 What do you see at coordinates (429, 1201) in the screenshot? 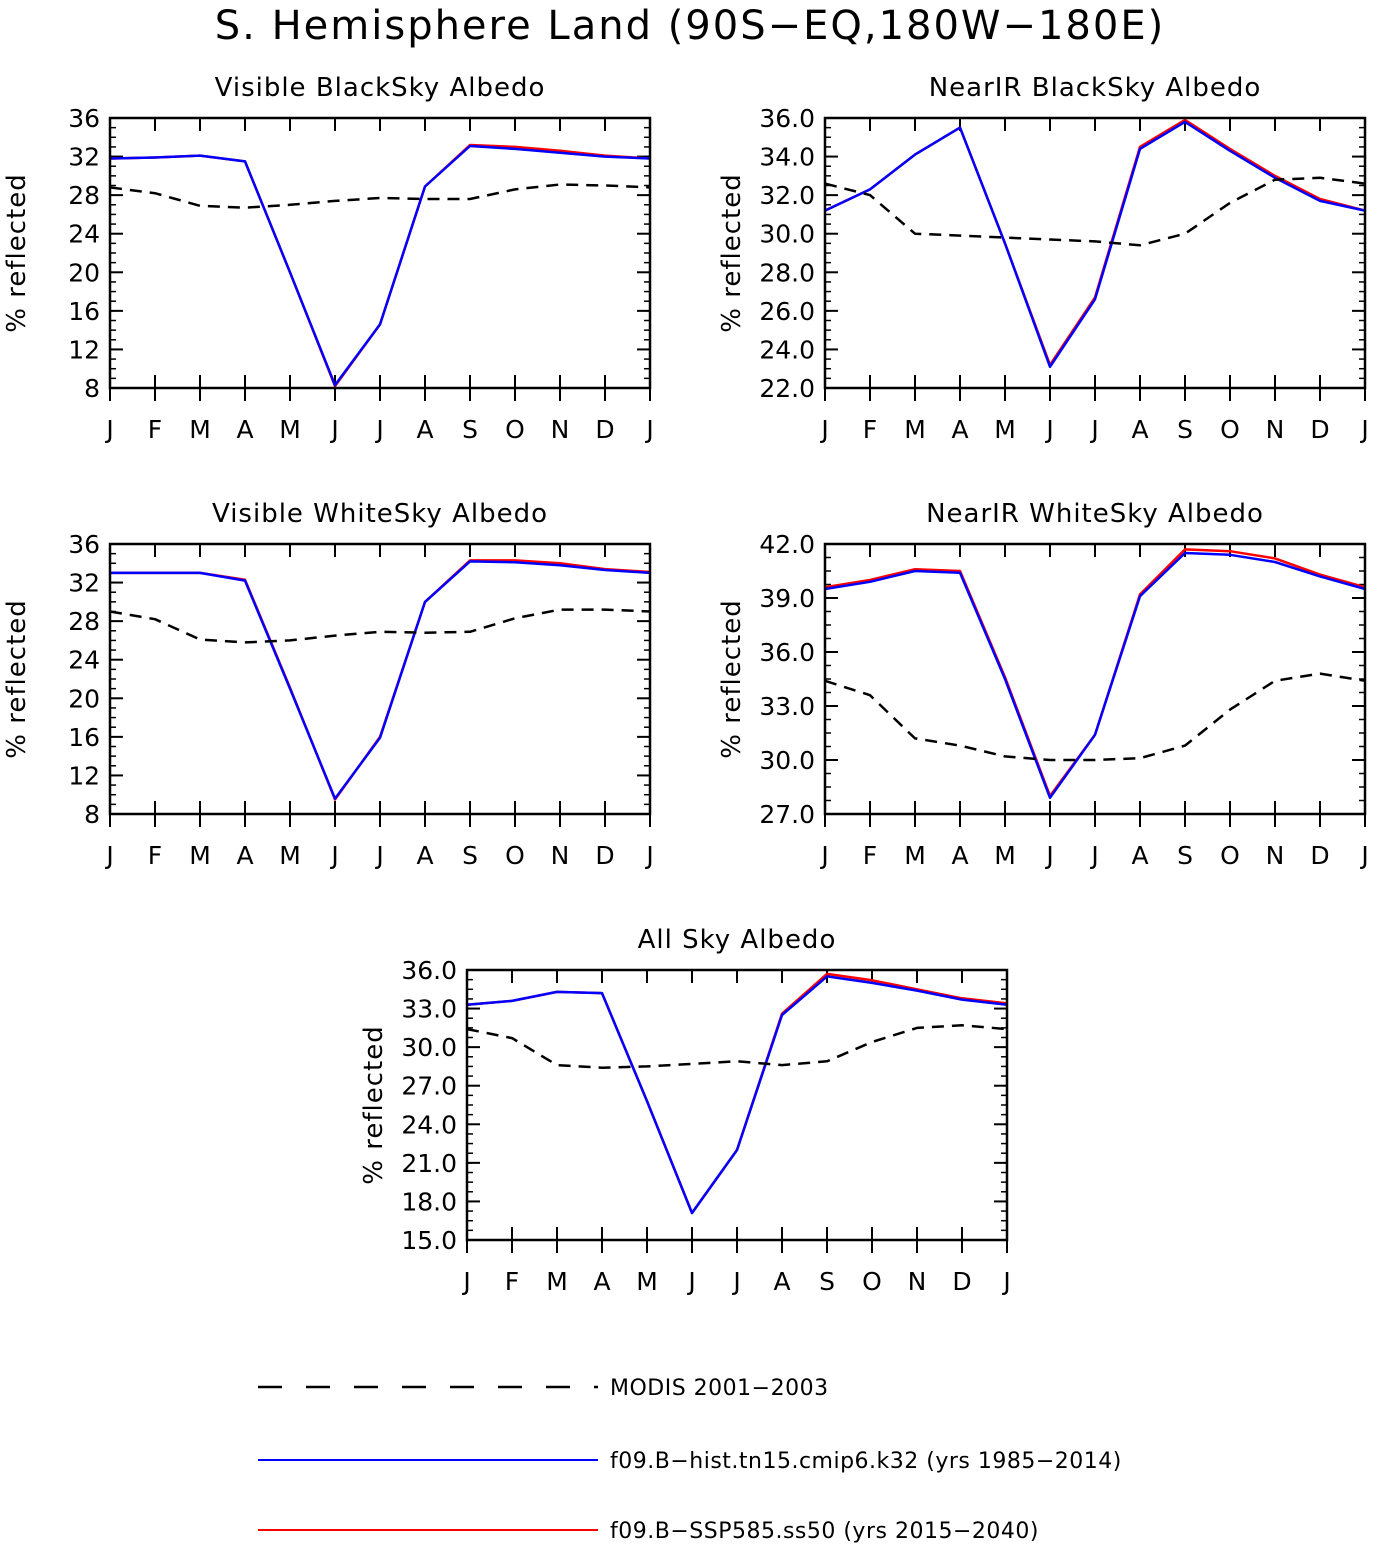
I see `y-tick-label: 18.0` at bounding box center [429, 1201].